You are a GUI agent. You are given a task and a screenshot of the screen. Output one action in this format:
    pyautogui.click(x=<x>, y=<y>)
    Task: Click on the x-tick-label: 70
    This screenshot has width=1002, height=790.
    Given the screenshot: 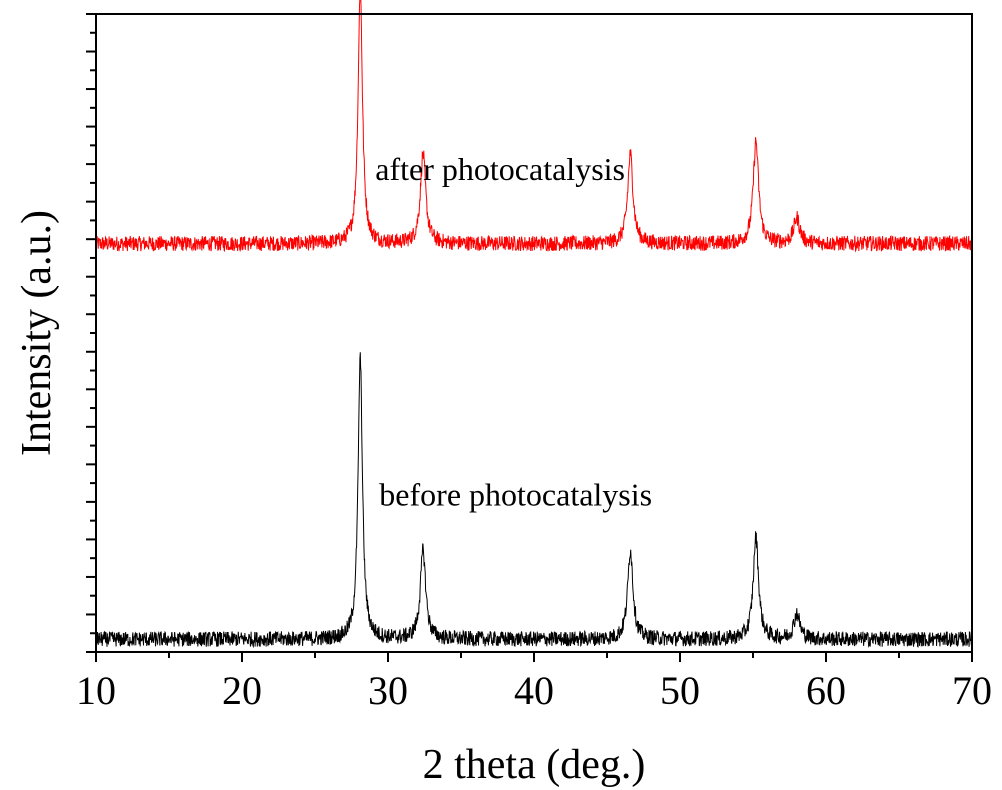 What is the action you would take?
    pyautogui.click(x=972, y=690)
    